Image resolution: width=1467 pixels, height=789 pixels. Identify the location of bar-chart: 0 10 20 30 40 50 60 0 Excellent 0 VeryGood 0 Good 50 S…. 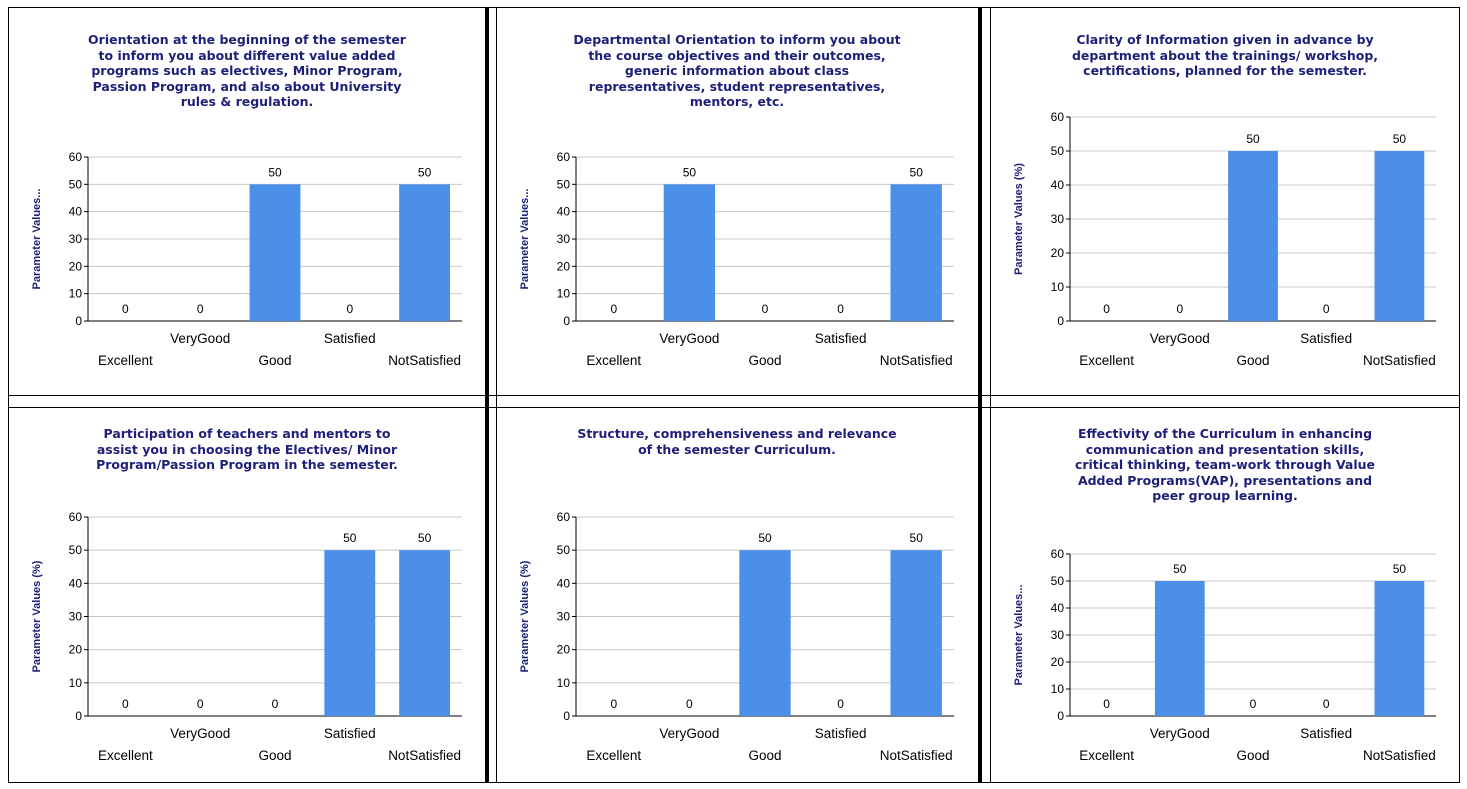
(246, 636).